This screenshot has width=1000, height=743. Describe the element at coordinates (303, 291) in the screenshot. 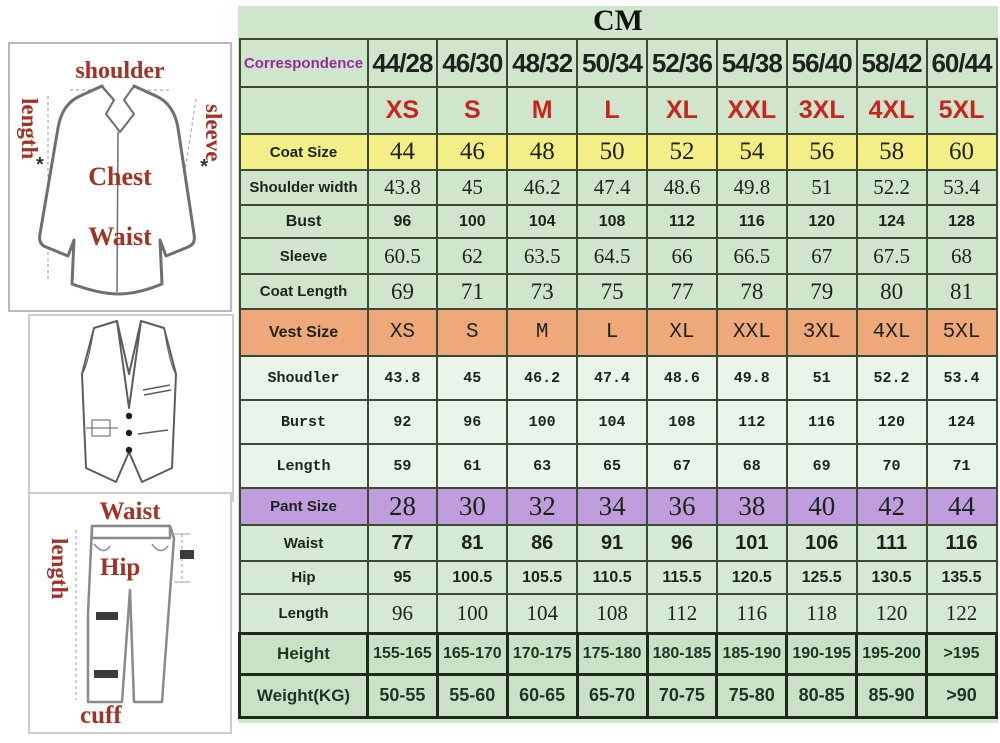

I see `row-label-cell: Coat Length` at that location.